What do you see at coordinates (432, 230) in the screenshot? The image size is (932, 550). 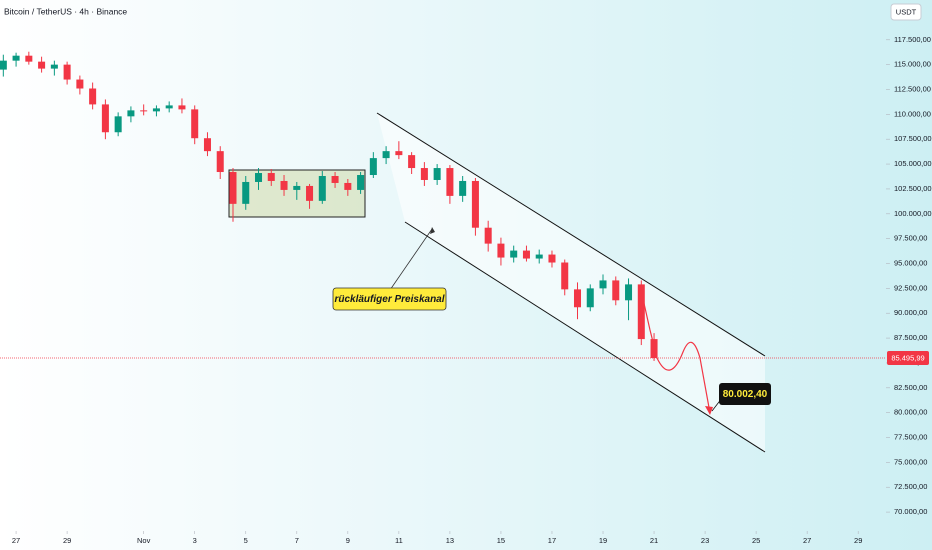 I see `annotation-arrowhead` at bounding box center [432, 230].